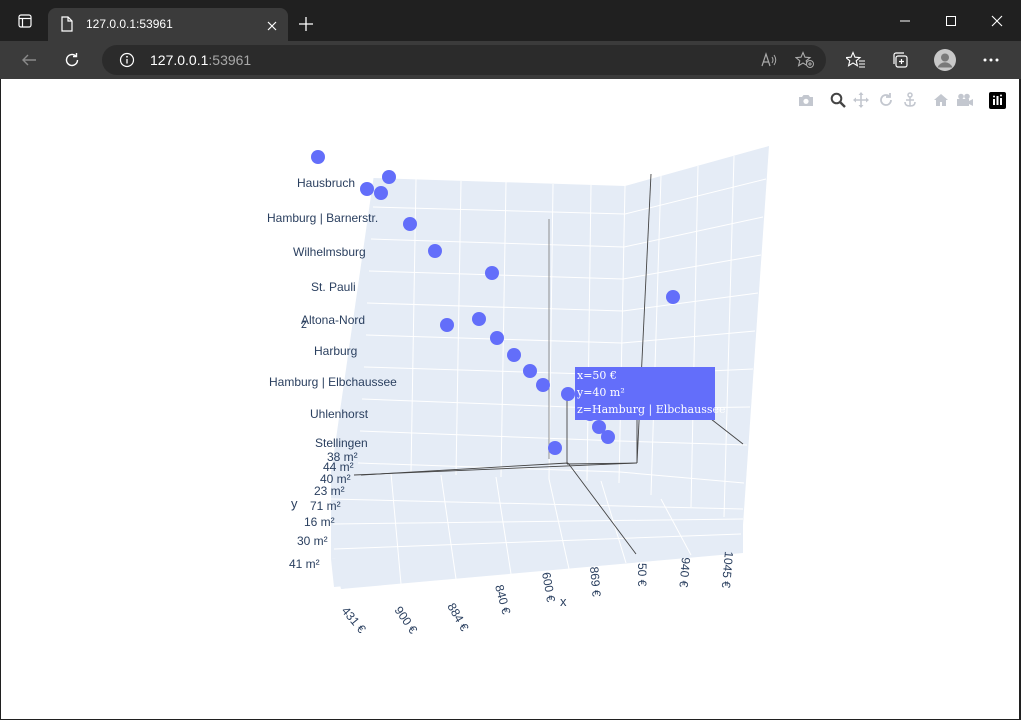 Image resolution: width=1021 pixels, height=720 pixels. I want to click on y-axis-title: y, so click(294, 503).